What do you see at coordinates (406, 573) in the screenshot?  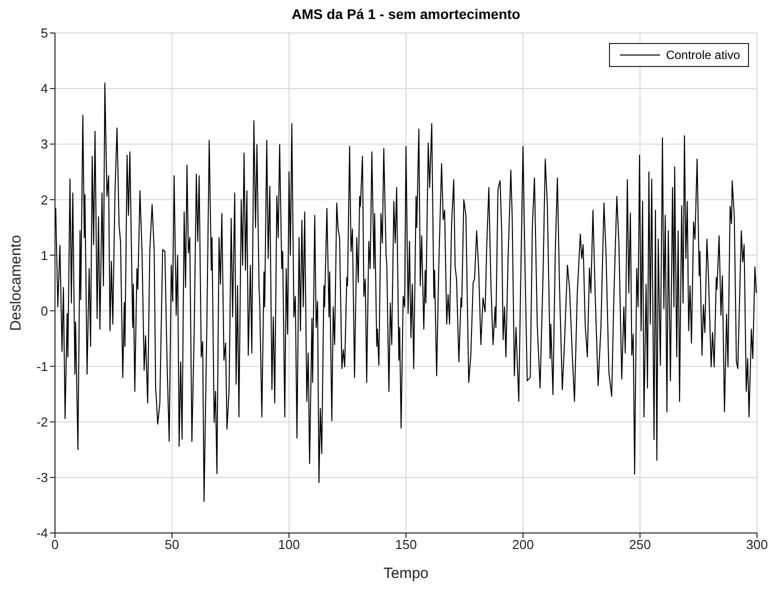 I see `x-axis-title: Tempo` at bounding box center [406, 573].